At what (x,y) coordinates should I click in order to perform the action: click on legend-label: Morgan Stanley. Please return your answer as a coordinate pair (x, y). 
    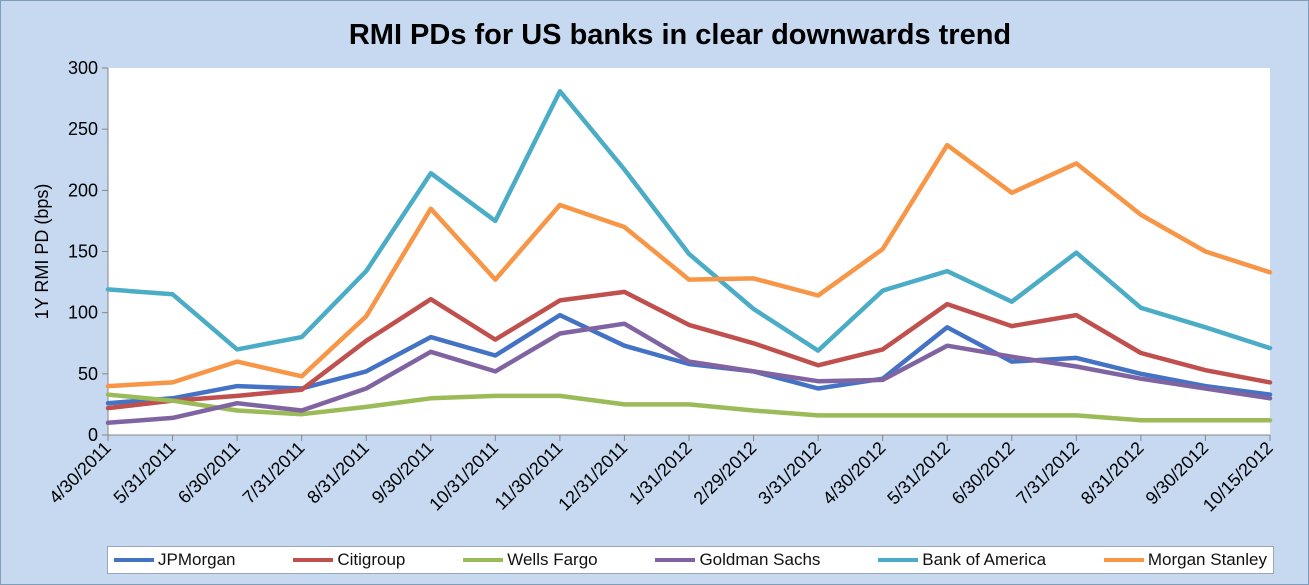
    Looking at the image, I should click on (1207, 560).